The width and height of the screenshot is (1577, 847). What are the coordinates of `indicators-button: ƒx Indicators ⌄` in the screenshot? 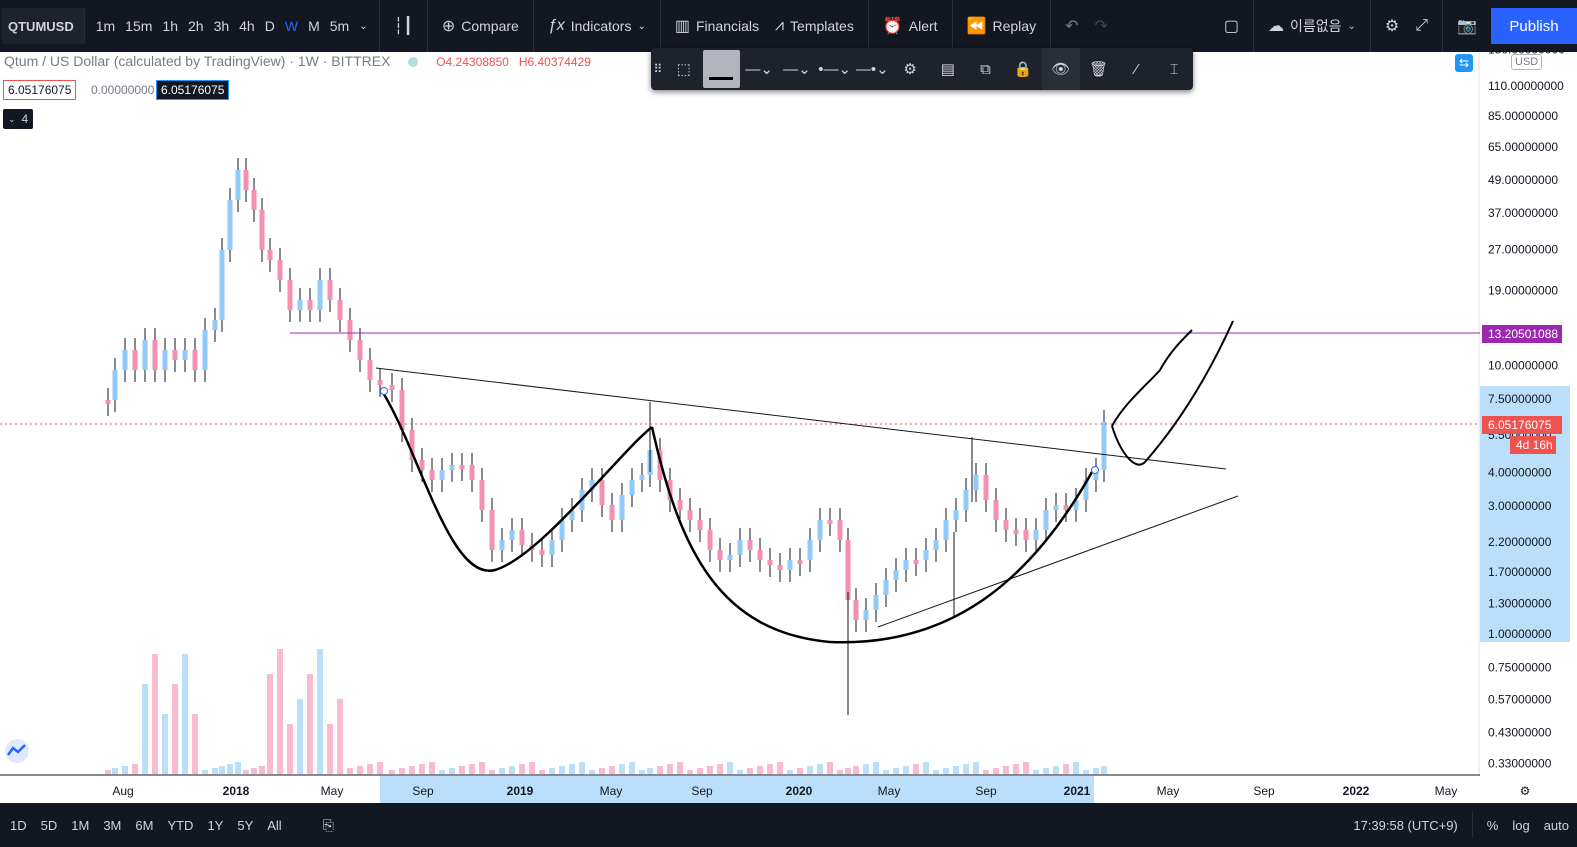 It's located at (597, 26).